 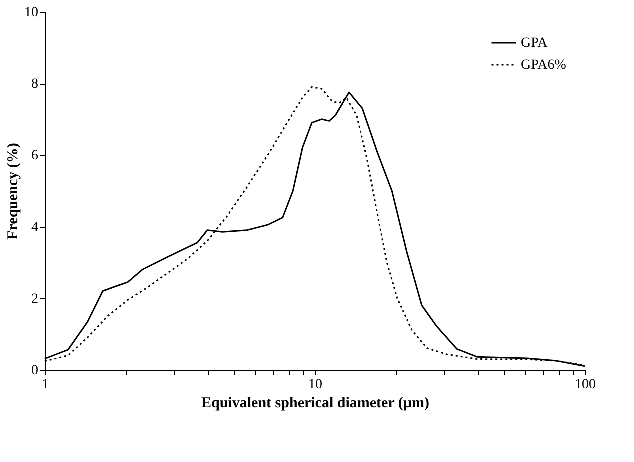 What do you see at coordinates (35, 84) in the screenshot?
I see `y-tick-label: 8` at bounding box center [35, 84].